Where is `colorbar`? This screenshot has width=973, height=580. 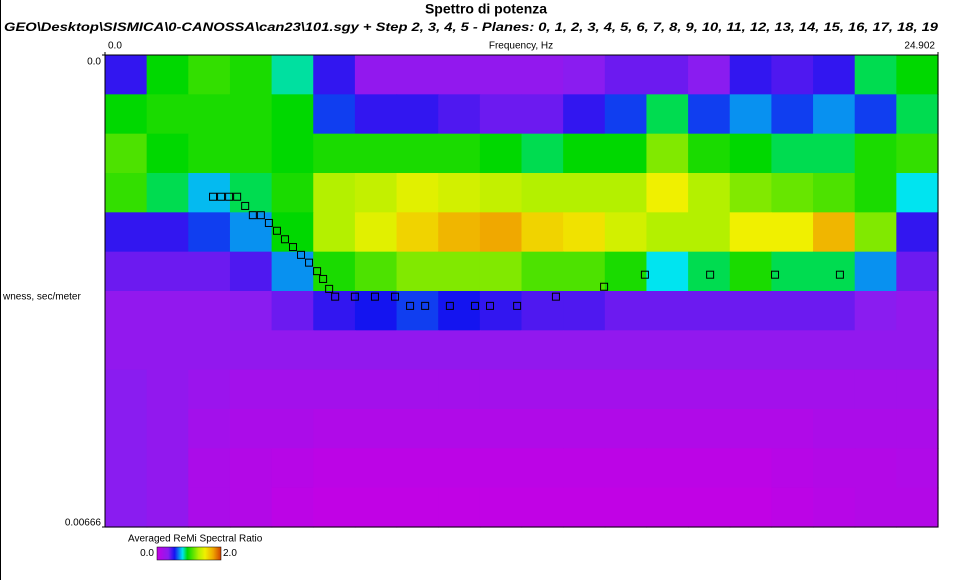
colorbar is located at coordinates (189, 553).